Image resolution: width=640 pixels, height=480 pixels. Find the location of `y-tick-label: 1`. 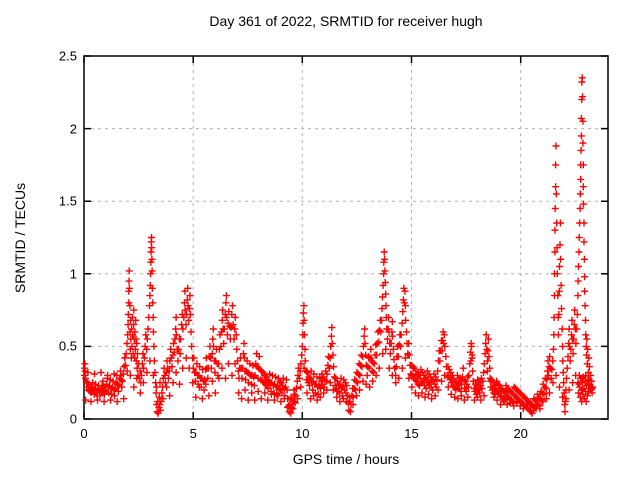

y-tick-label: 1 is located at coordinates (73, 274).